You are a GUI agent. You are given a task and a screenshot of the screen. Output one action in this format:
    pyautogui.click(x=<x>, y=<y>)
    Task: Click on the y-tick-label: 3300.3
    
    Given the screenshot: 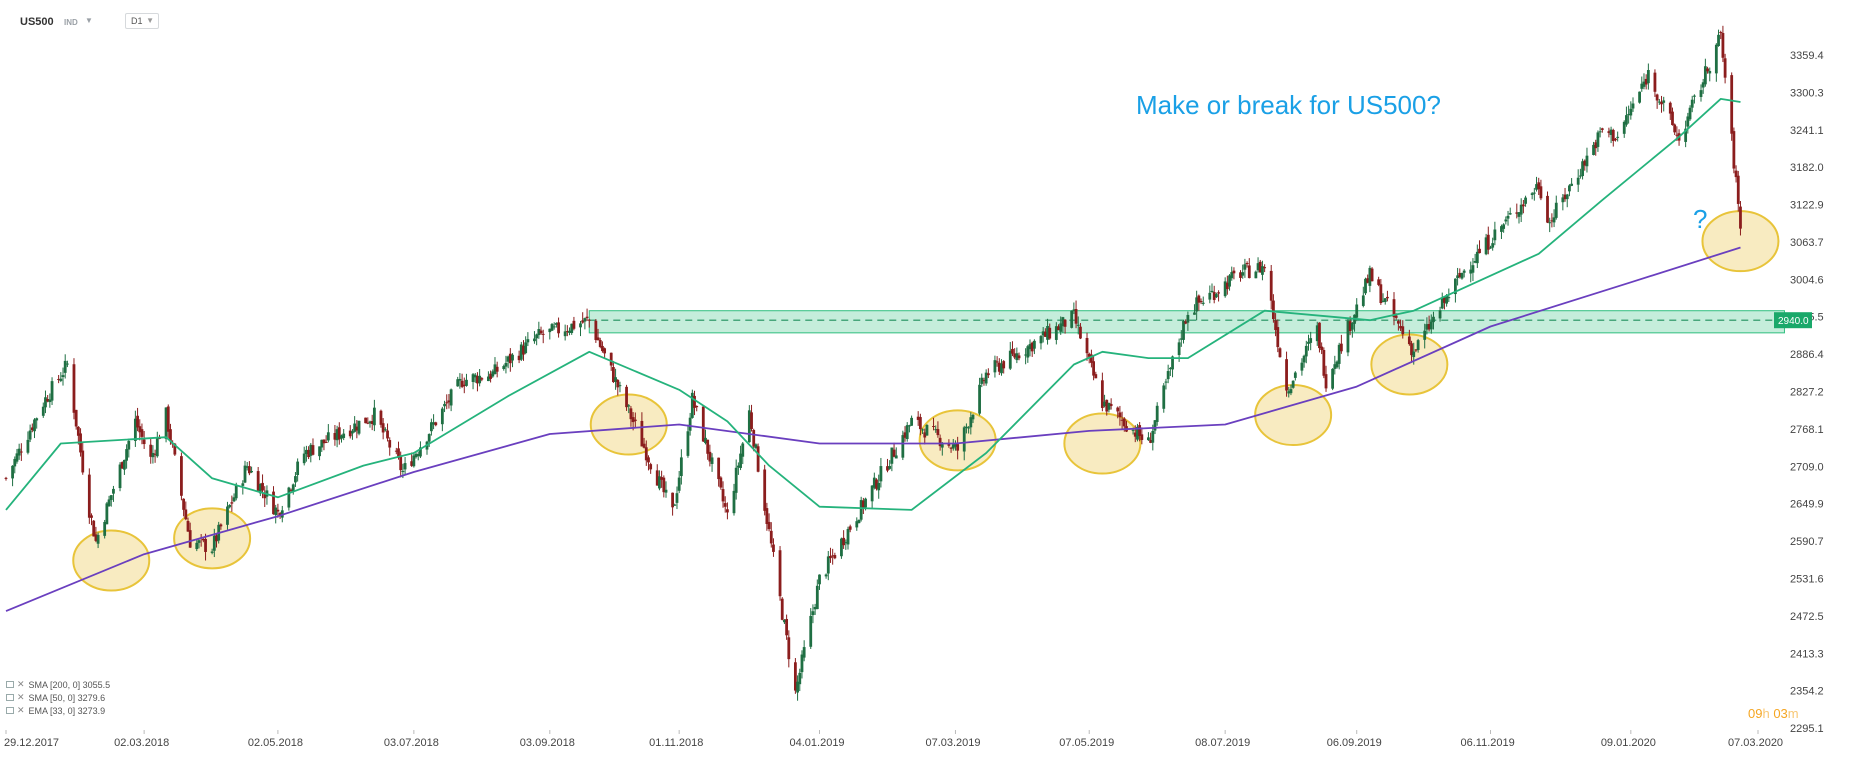 What is the action you would take?
    pyautogui.click(x=1807, y=93)
    